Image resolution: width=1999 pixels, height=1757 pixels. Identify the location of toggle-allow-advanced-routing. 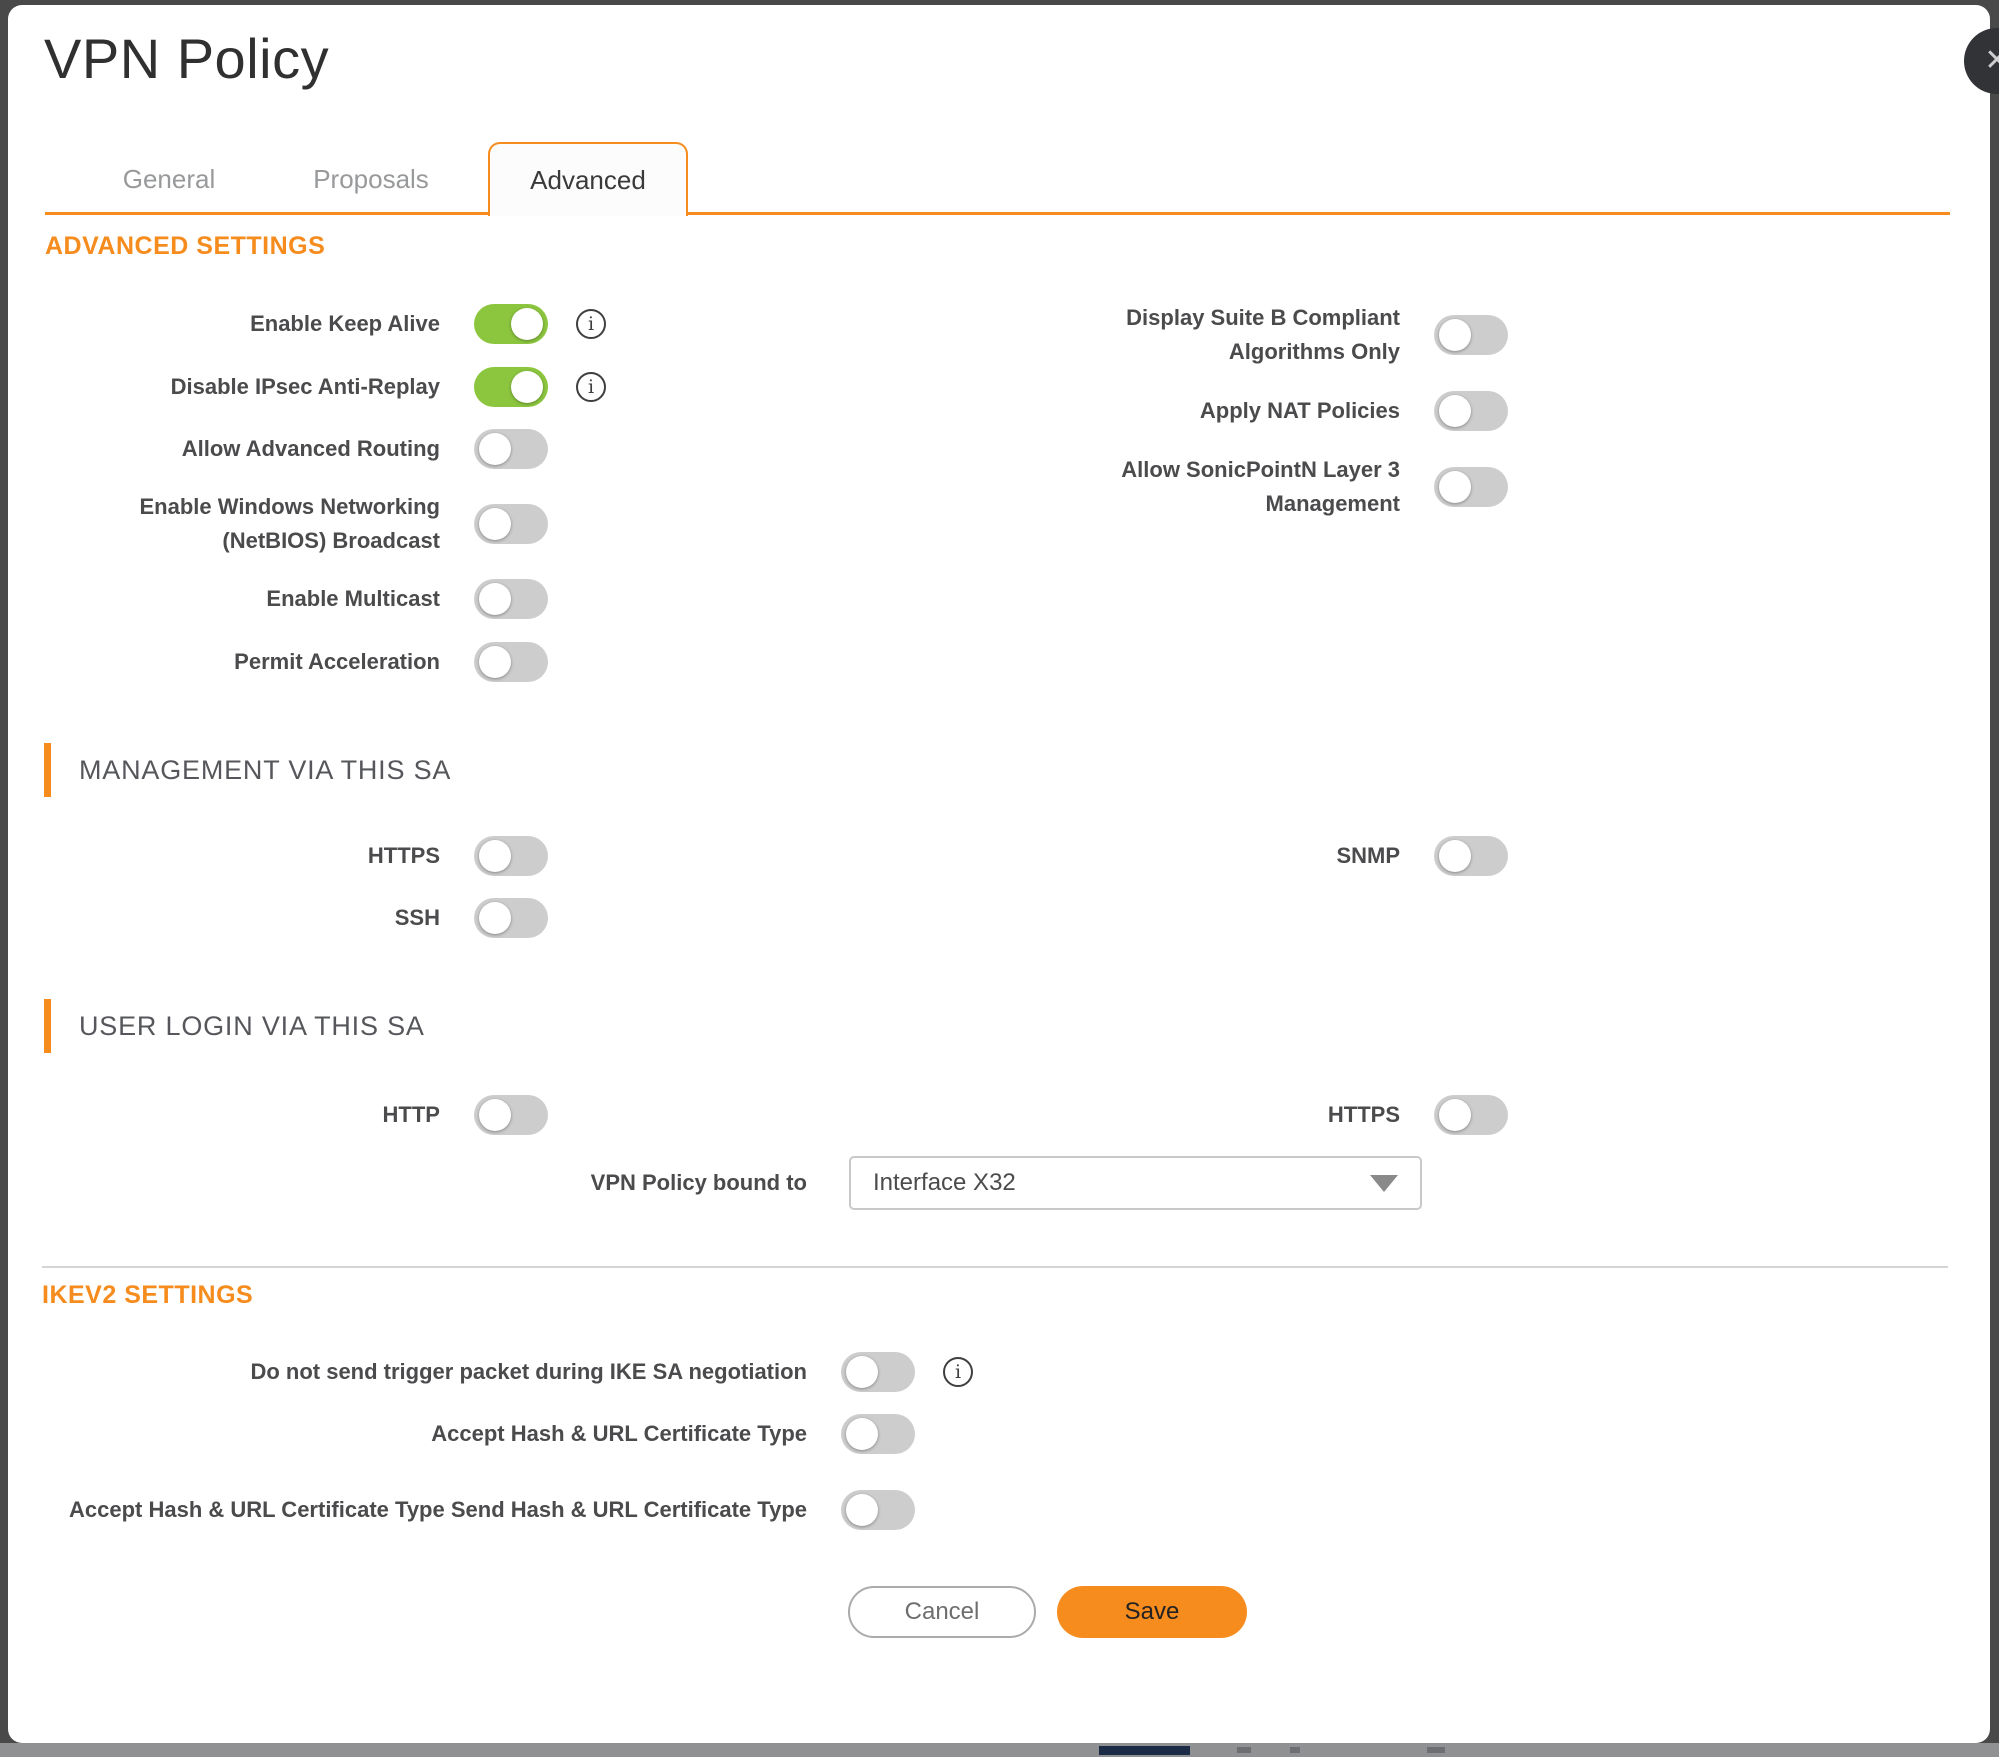
(511, 449).